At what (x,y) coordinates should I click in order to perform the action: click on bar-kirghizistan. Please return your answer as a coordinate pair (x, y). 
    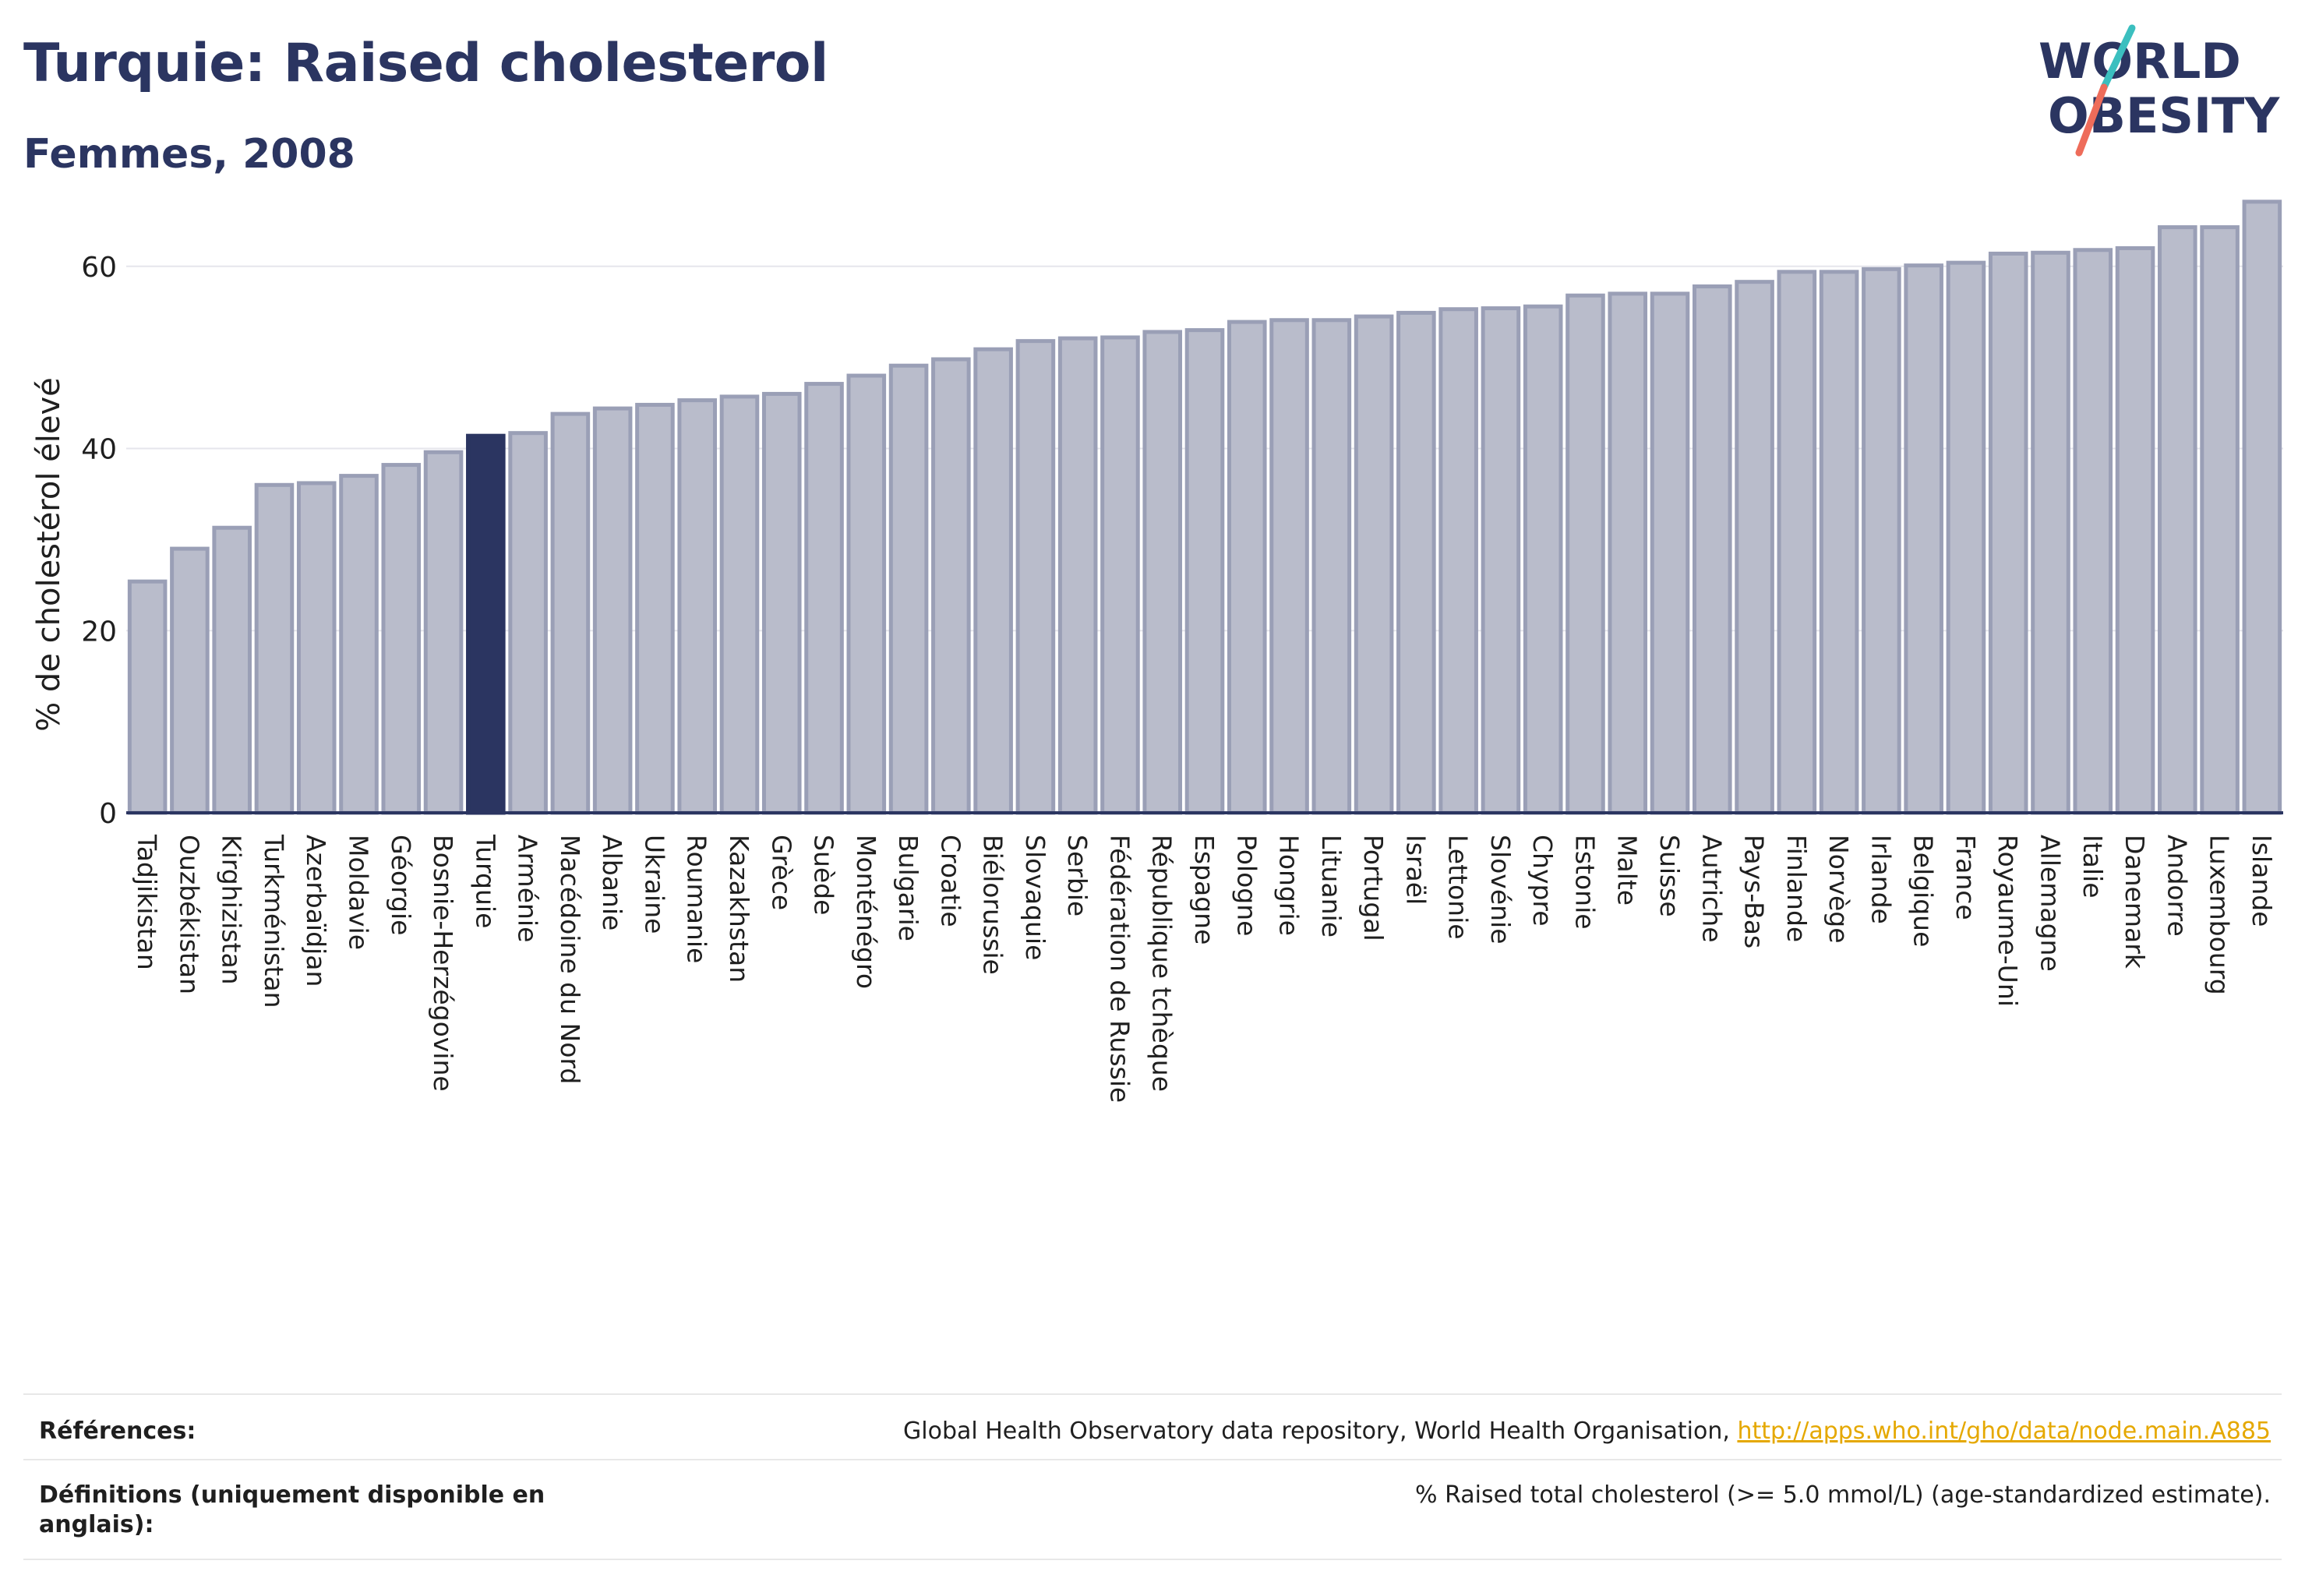
    Looking at the image, I should click on (232, 670).